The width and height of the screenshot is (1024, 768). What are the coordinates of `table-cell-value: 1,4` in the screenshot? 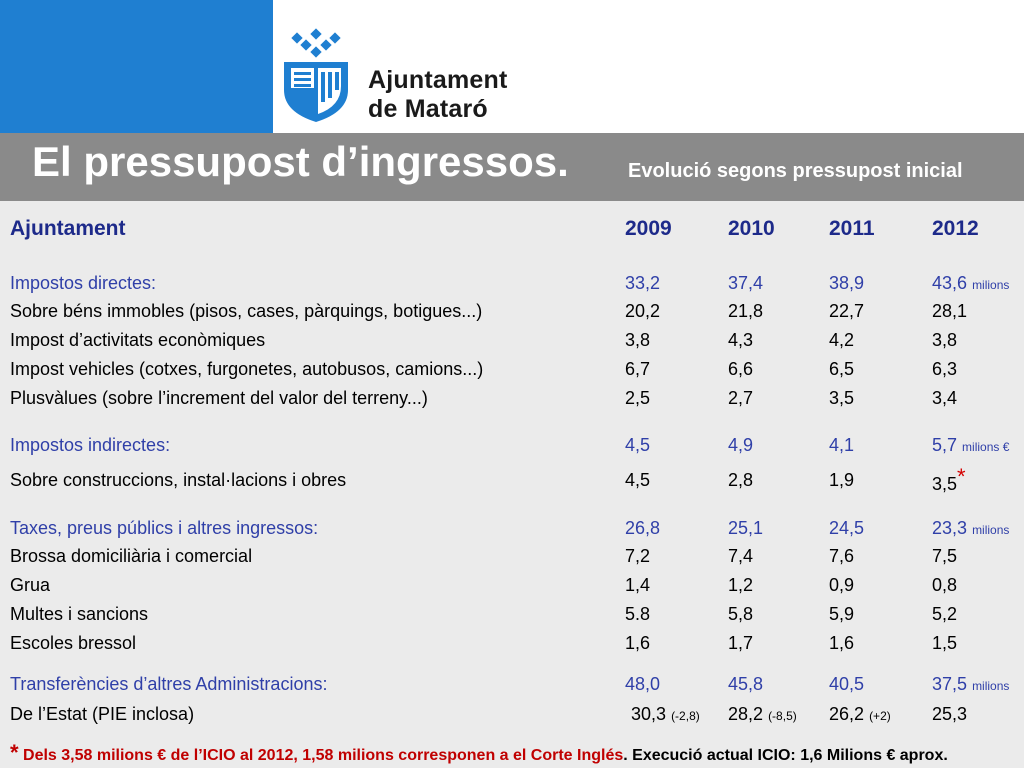 It's located at (637, 585).